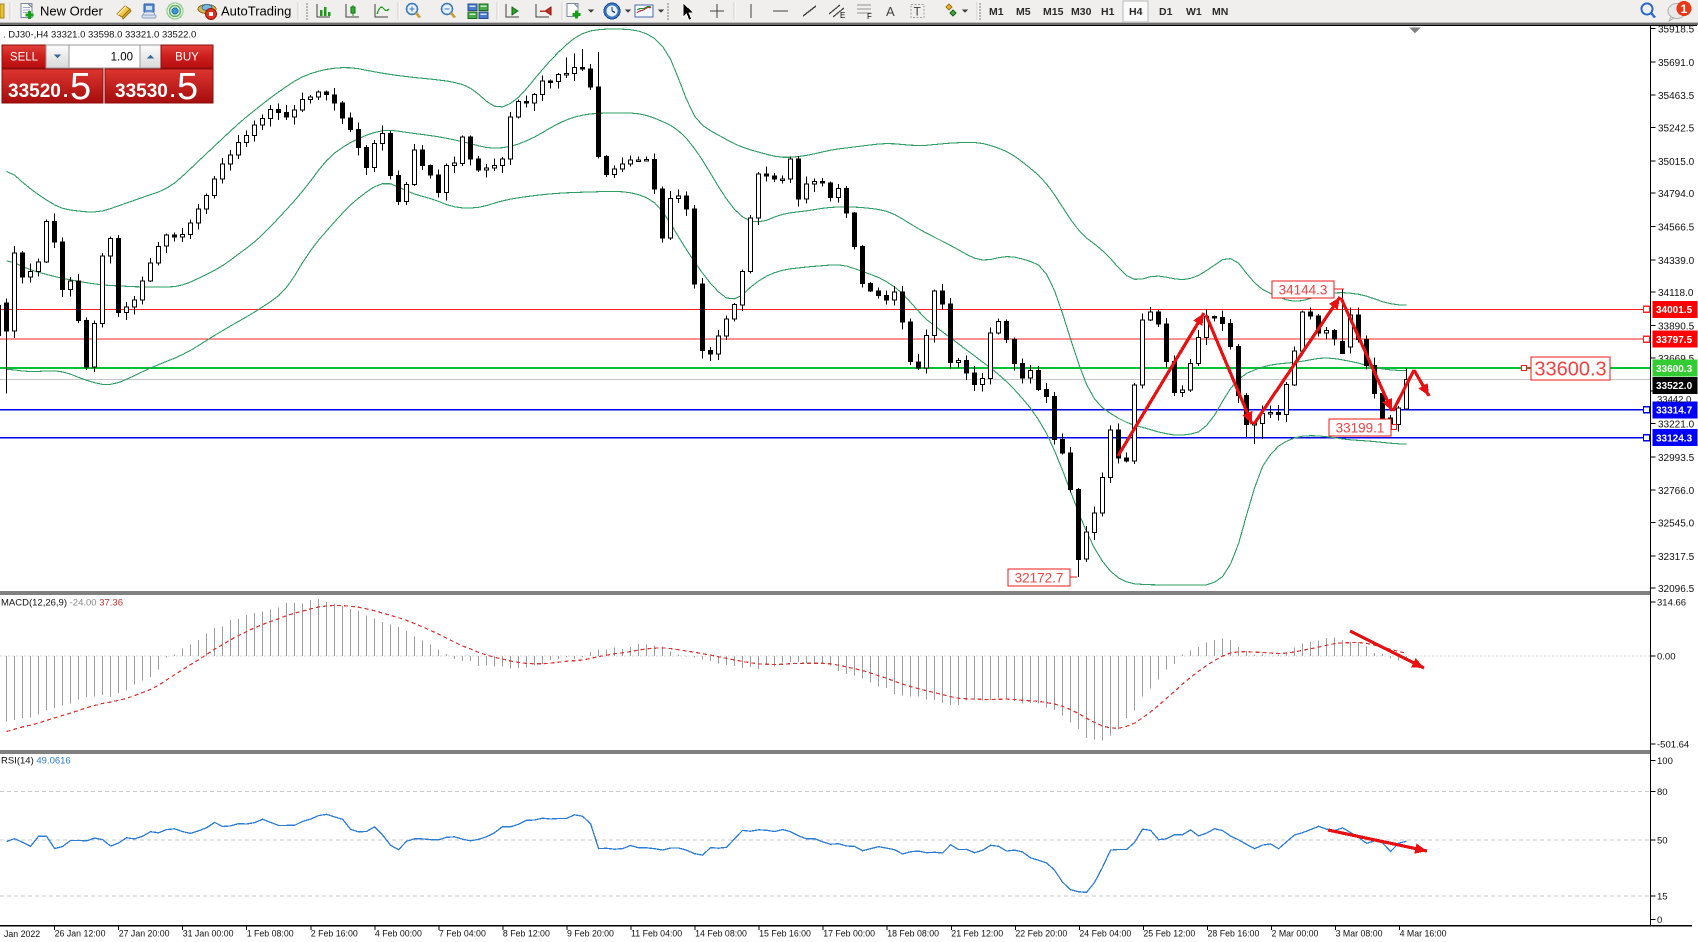  What do you see at coordinates (1674, 310) in the screenshot?
I see `svg-text: 34001.5` at bounding box center [1674, 310].